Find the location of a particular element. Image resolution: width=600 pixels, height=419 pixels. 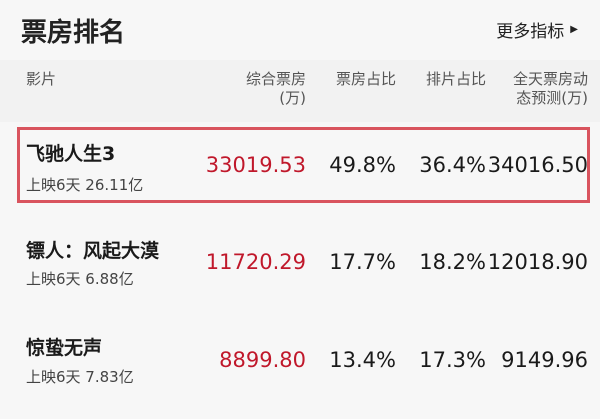

box-share: 49.8% is located at coordinates (362, 165).